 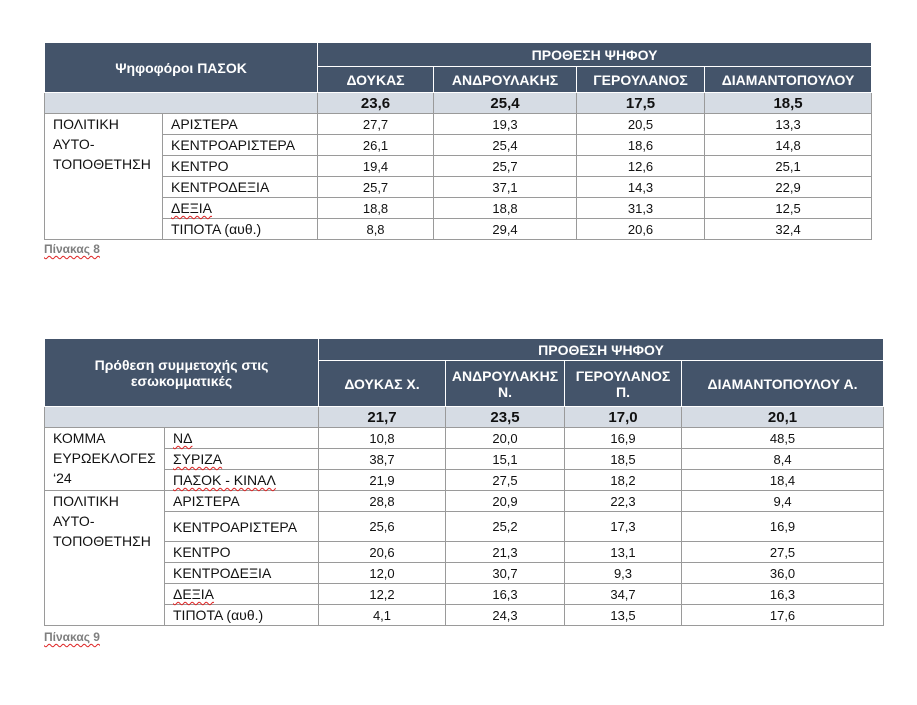 I want to click on table-row: ΚΕΝΤΡΟ 20,6 21,3 13,1 27,5, so click(x=465, y=552).